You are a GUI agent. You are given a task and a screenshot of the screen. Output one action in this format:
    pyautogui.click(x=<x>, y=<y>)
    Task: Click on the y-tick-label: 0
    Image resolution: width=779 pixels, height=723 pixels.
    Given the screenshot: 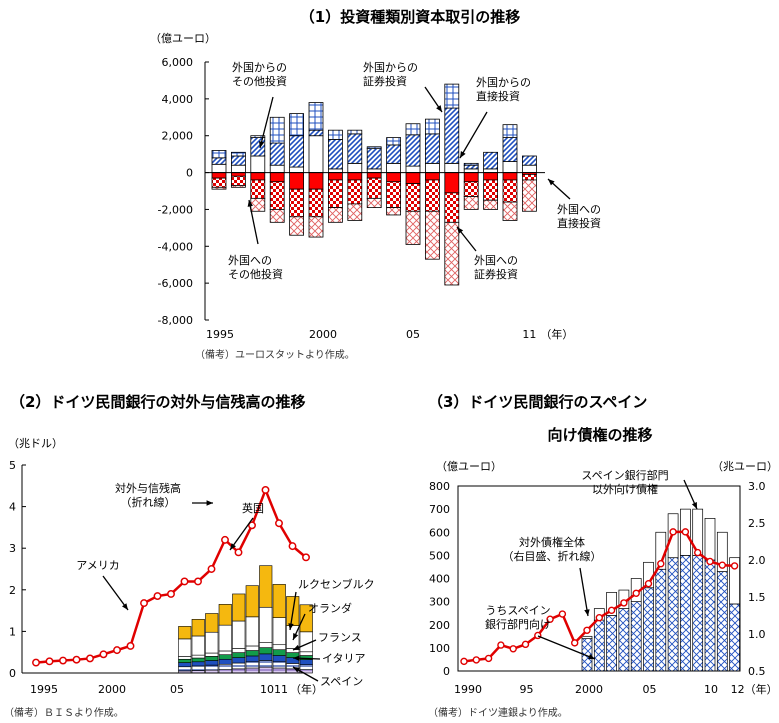 What is the action you would take?
    pyautogui.click(x=189, y=173)
    